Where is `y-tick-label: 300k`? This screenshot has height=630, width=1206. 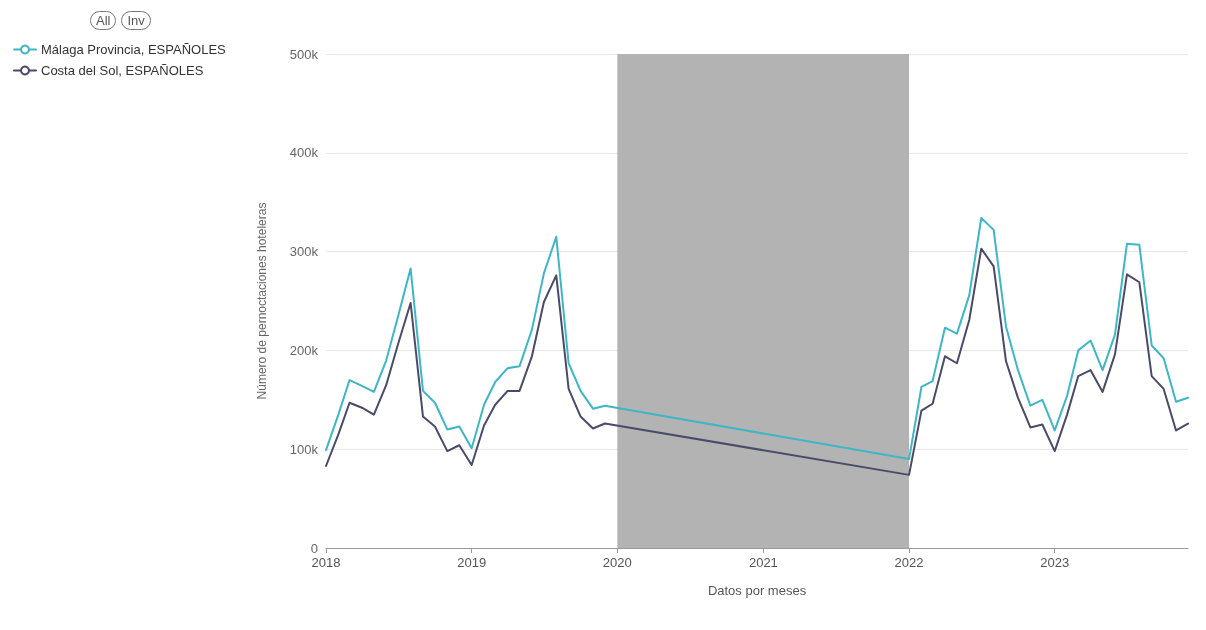
y-tick-label: 300k is located at coordinates (304, 252).